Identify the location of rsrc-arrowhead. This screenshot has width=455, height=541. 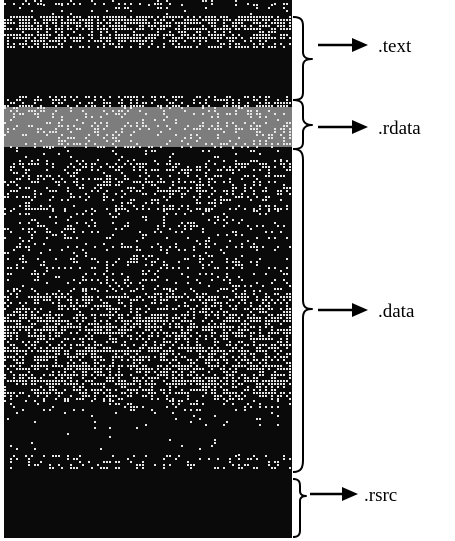
(350, 494).